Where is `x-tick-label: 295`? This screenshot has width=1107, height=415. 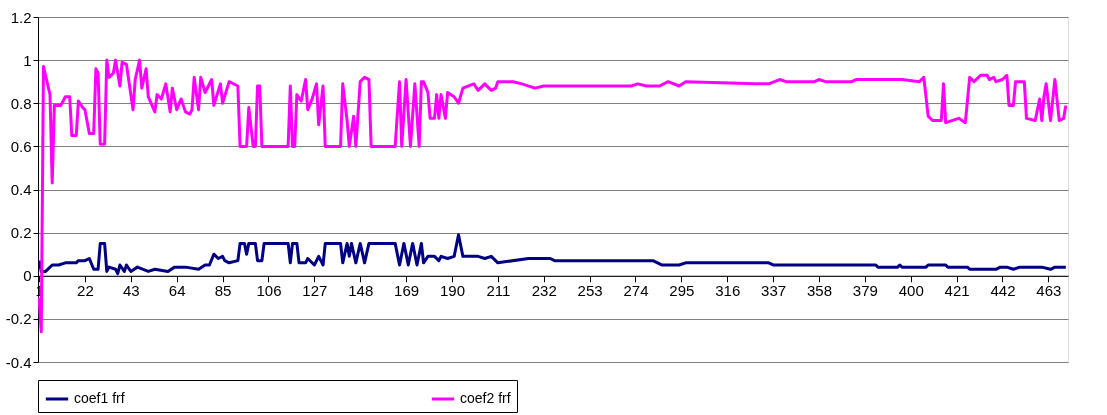
x-tick-label: 295 is located at coordinates (682, 291).